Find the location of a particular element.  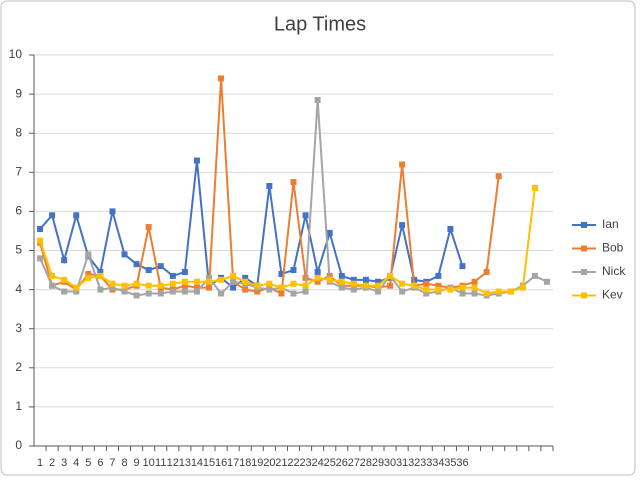

legend-label: Ian is located at coordinates (610, 224).